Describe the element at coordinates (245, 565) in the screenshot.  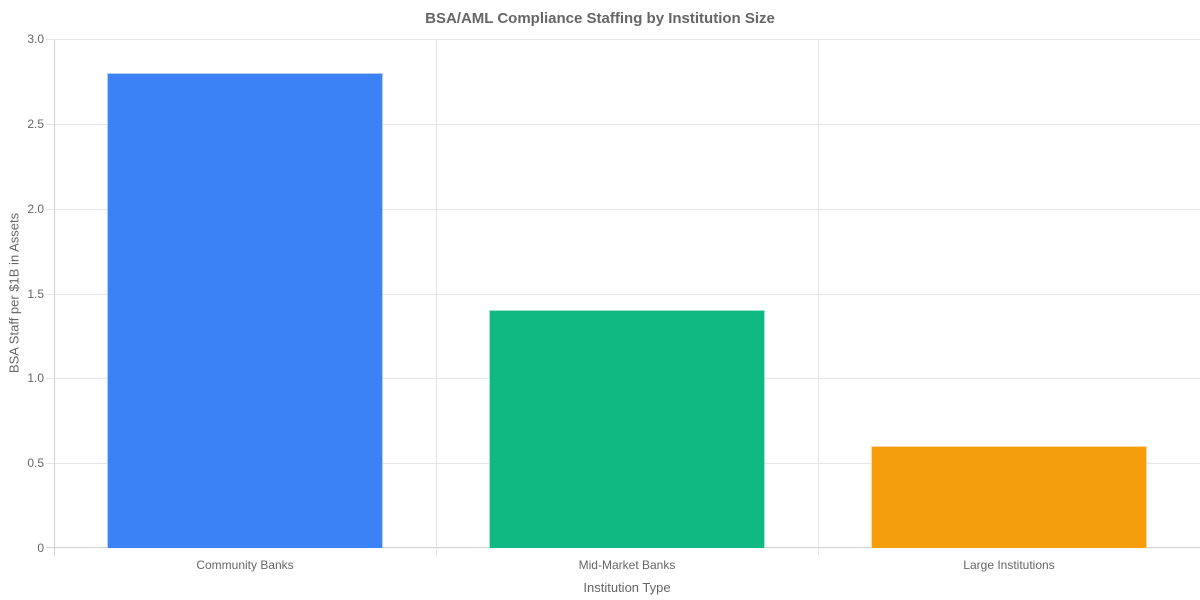
I see `x-tick-label: Community Banks` at that location.